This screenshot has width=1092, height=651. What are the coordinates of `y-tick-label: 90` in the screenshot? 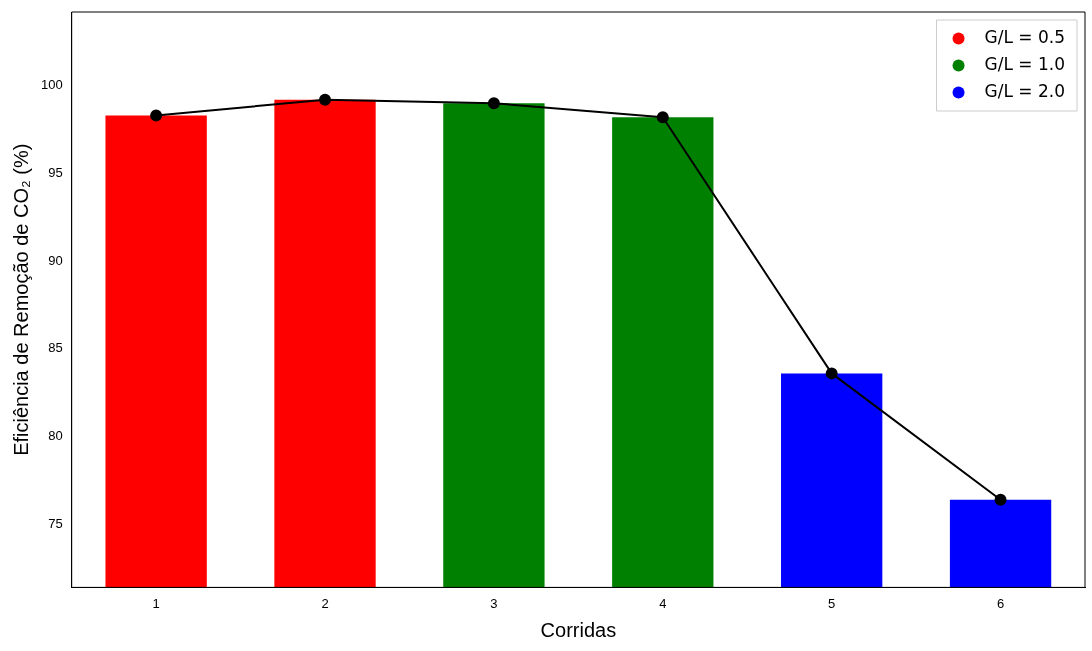 It's located at (55, 260).